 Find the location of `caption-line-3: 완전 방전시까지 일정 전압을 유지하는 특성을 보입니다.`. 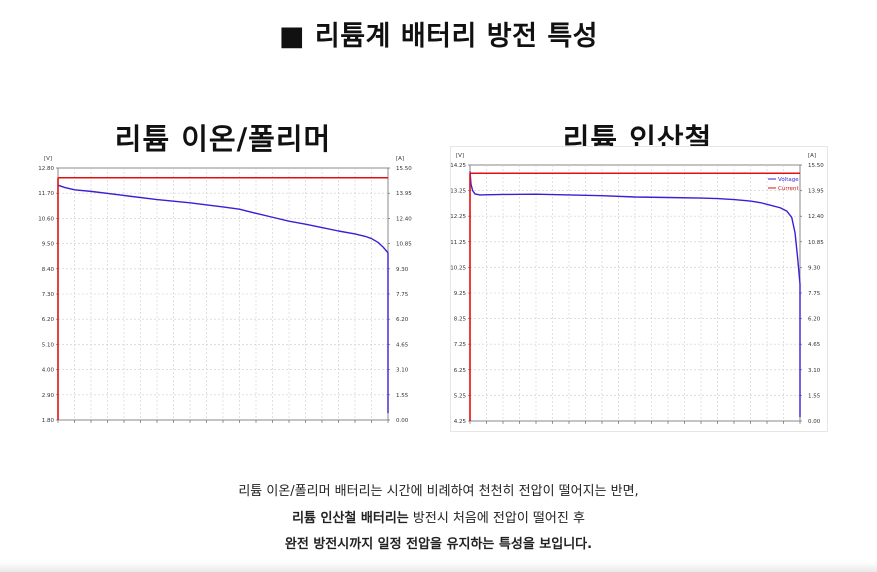

caption-line-3: 완전 방전시까지 일정 전압을 유지하는 특성을 보입니다. is located at coordinates (438, 542).